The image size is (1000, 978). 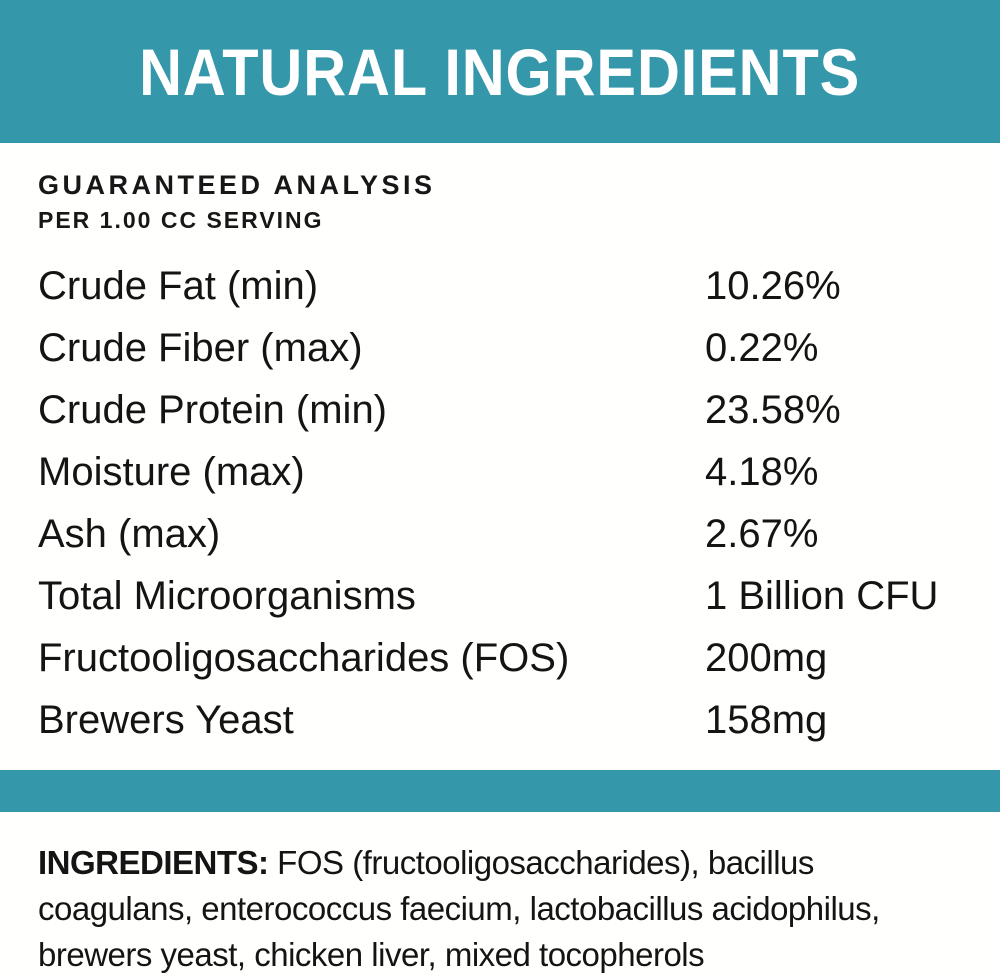 I want to click on analysis-serving-size: PER 1.00 CC SERVING, so click(x=181, y=220).